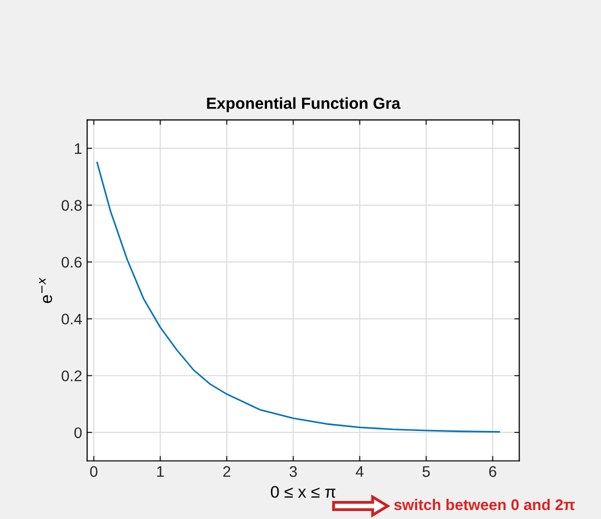 Image resolution: width=601 pixels, height=519 pixels. What do you see at coordinates (303, 104) in the screenshot?
I see `chart-title: Exponential Function Gra` at bounding box center [303, 104].